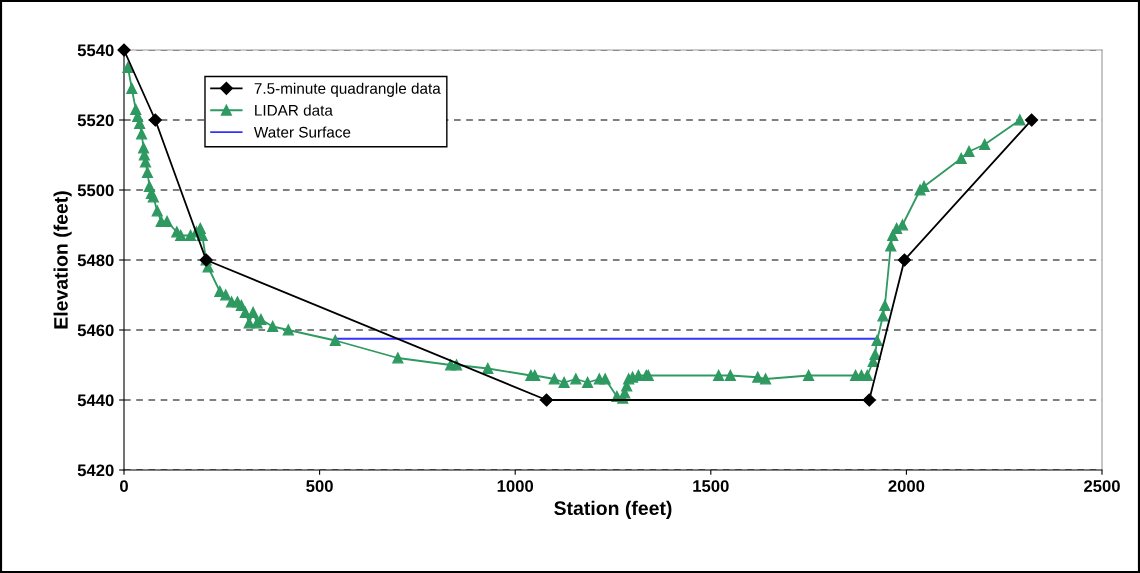 Image resolution: width=1140 pixels, height=573 pixels. What do you see at coordinates (294, 110) in the screenshot?
I see `legend-label: LIDAR data` at bounding box center [294, 110].